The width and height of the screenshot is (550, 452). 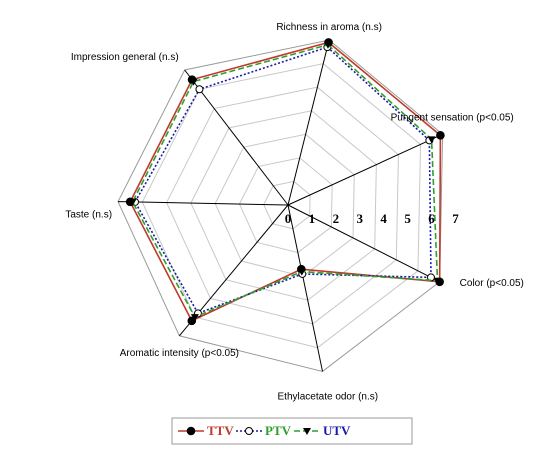 What do you see at coordinates (125, 57) in the screenshot?
I see `axis-label: Impression general (n.s)` at bounding box center [125, 57].